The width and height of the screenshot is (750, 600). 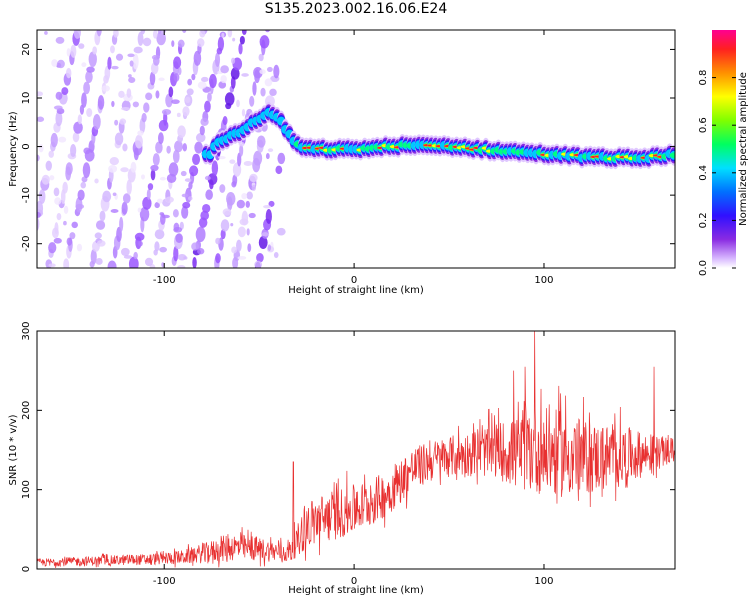 I want to click on spectrogram-xtick-label: -100, so click(x=164, y=280).